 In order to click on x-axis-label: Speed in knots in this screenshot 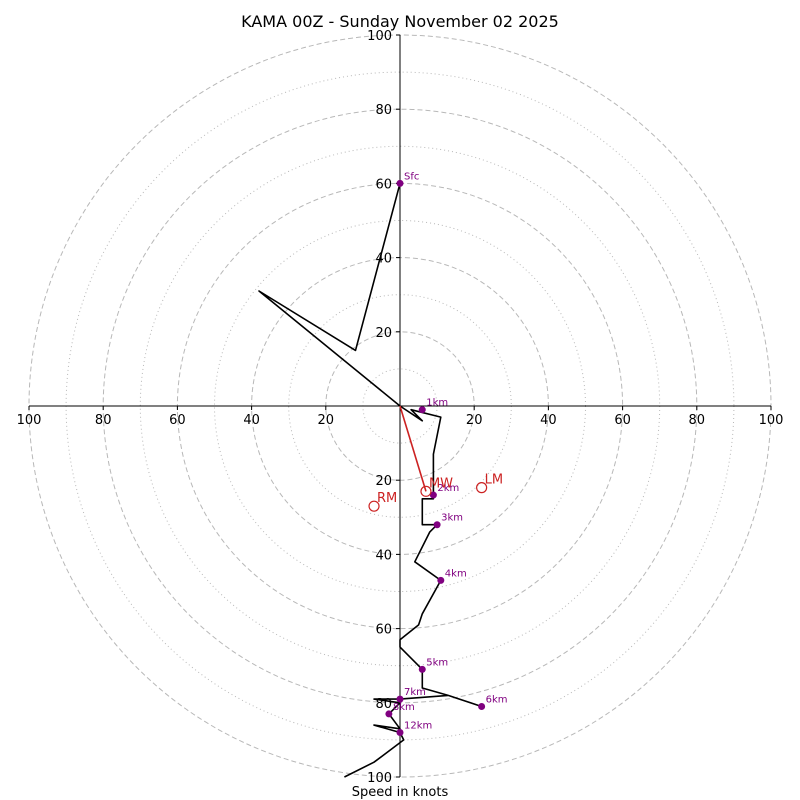, I will do `click(400, 792)`.